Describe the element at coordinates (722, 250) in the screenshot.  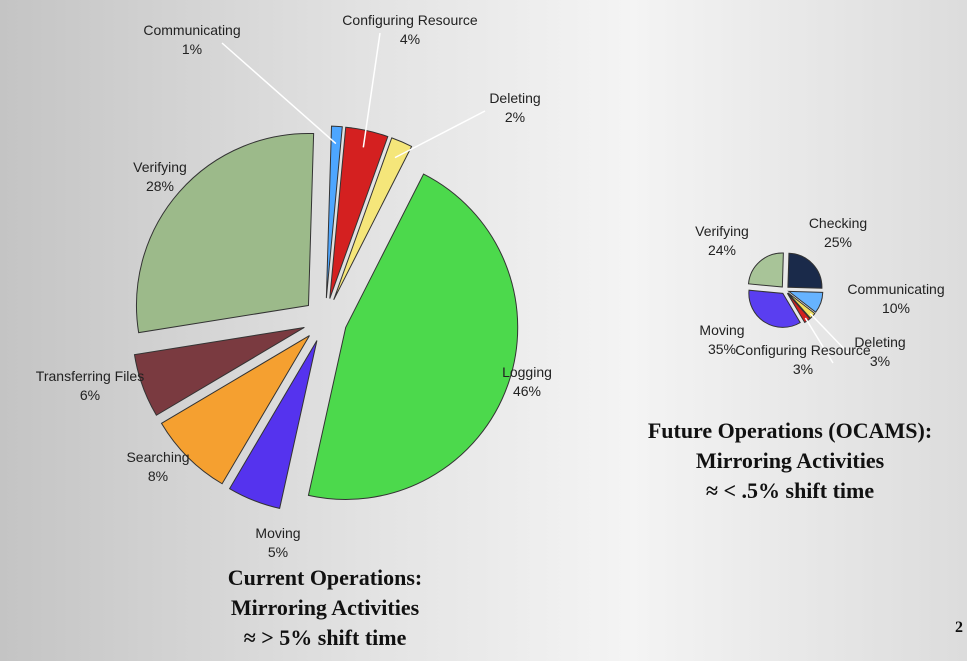
I see `slice-value-label: 24%` at that location.